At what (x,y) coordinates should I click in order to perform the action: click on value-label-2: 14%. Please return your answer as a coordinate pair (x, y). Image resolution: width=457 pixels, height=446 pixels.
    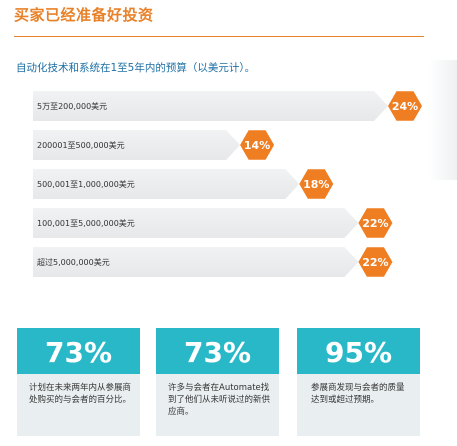
    Looking at the image, I should click on (257, 145).